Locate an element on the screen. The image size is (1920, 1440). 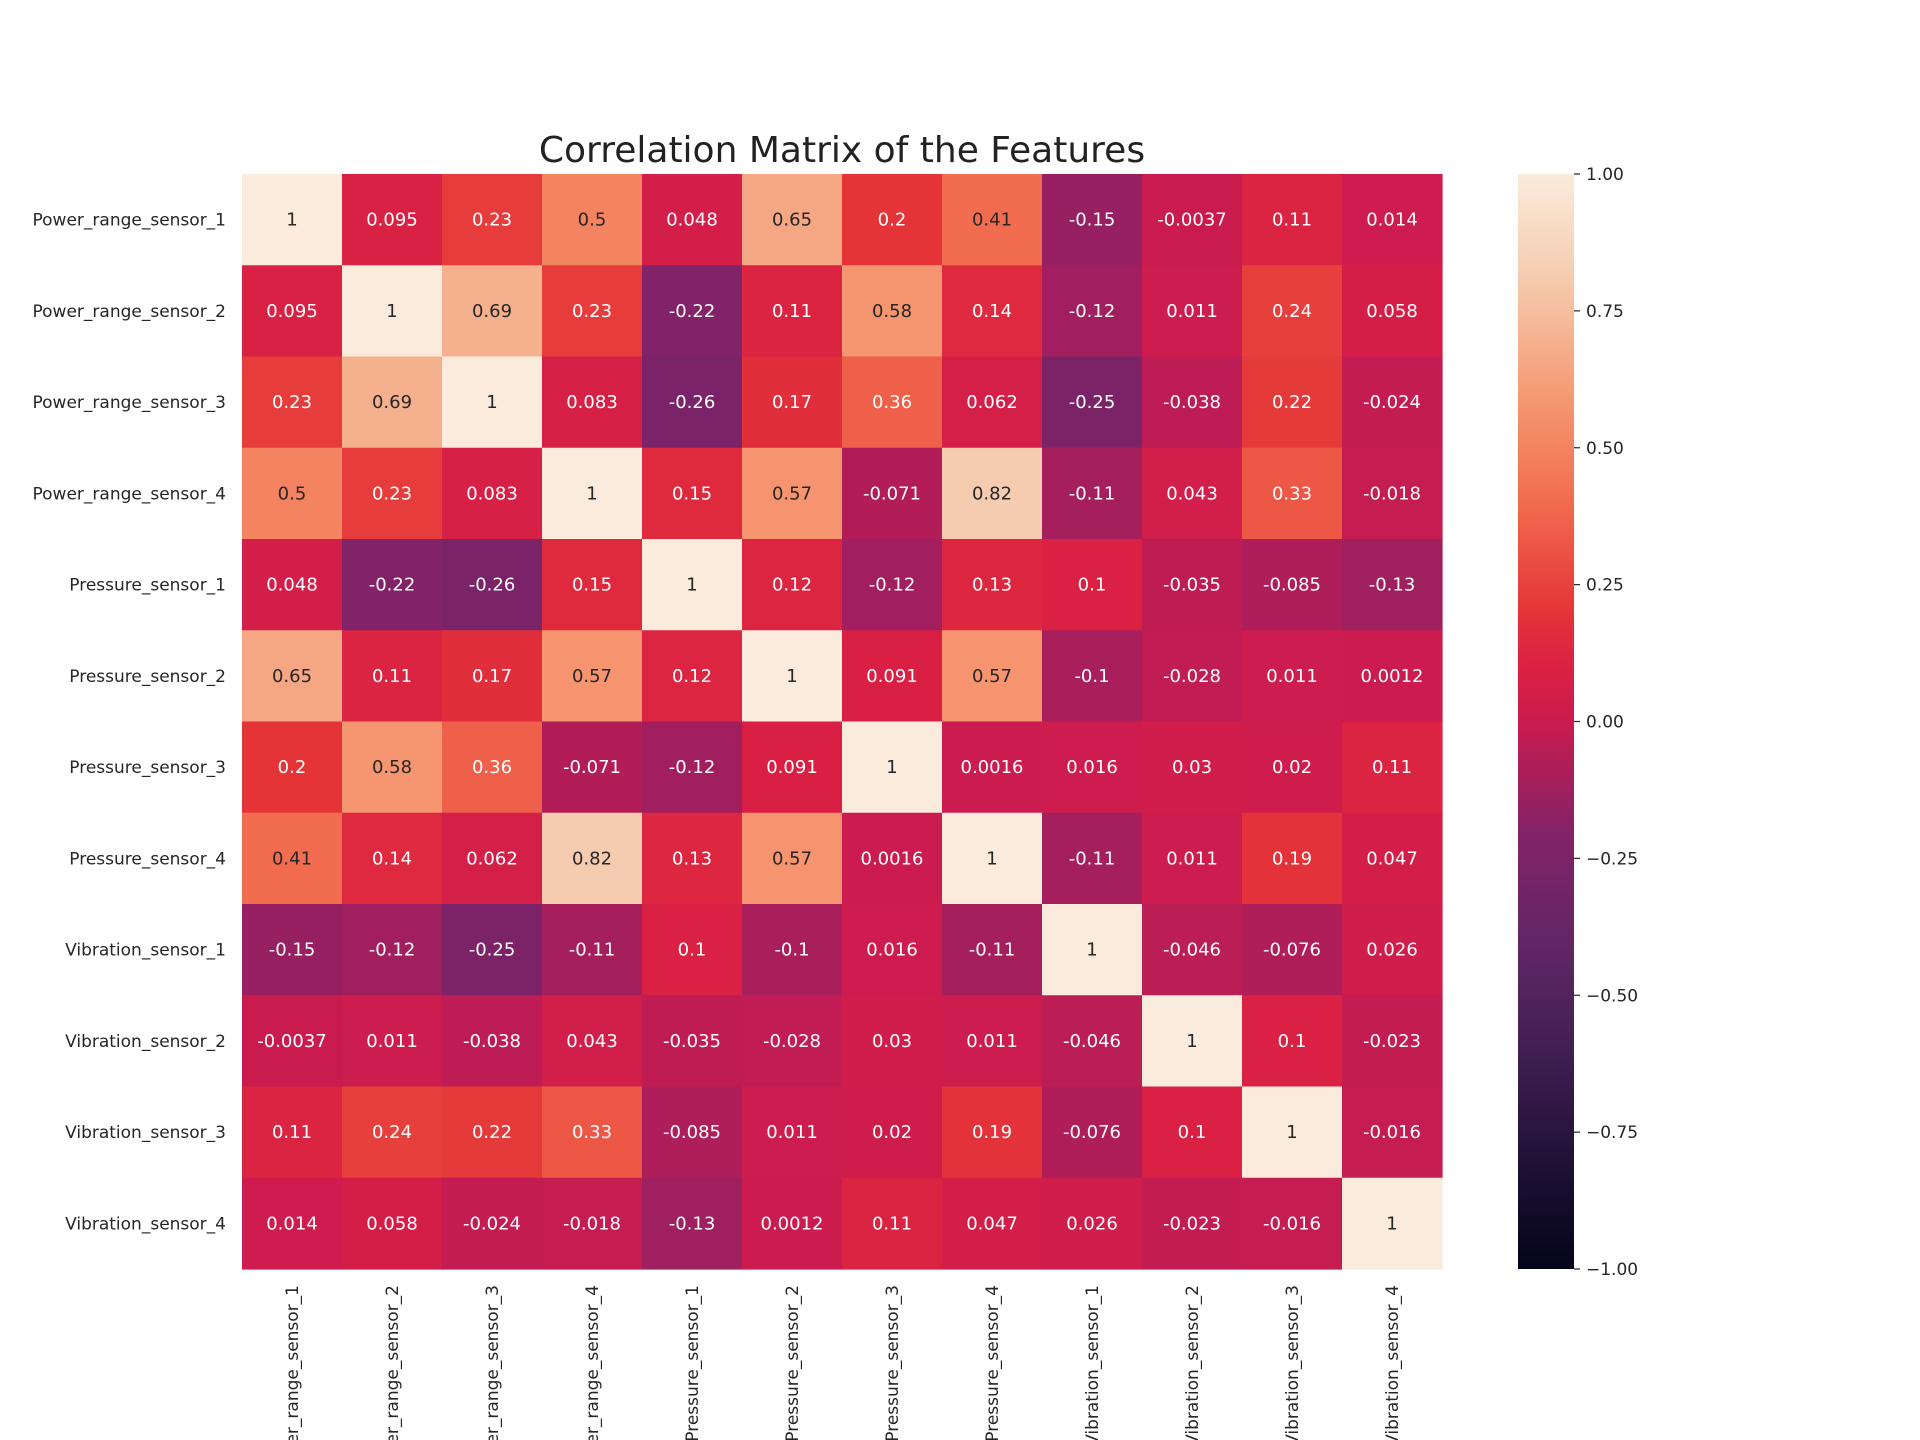
cell-value-label: 0.41 is located at coordinates (992, 220).